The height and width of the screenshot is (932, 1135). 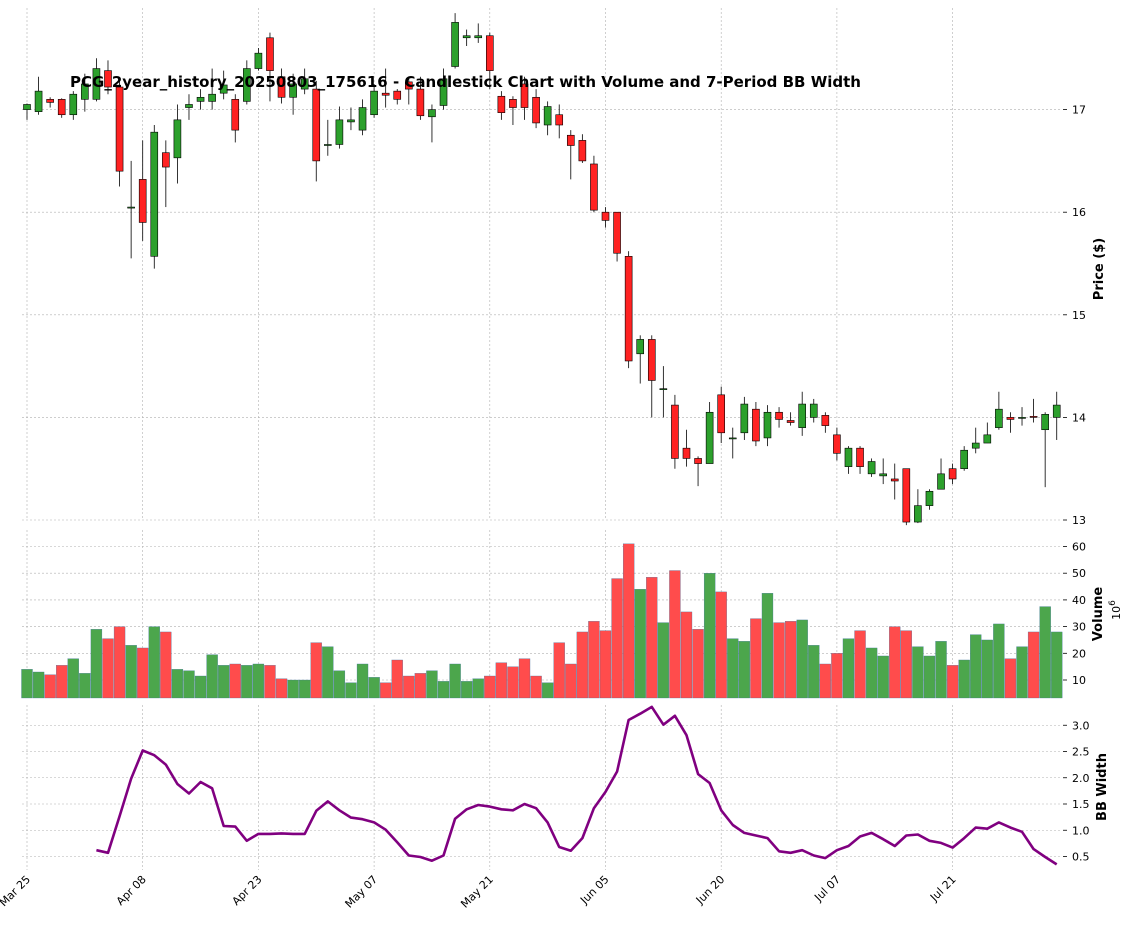 I want to click on bbw-tick-label: 1.5, so click(x=1081, y=804).